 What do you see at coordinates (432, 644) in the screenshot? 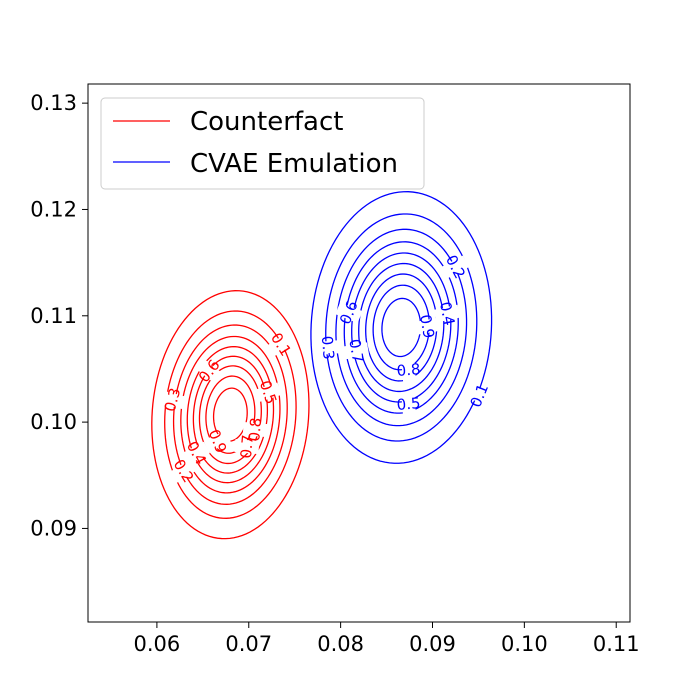
I see `x-tick-label: 0.09` at bounding box center [432, 644].